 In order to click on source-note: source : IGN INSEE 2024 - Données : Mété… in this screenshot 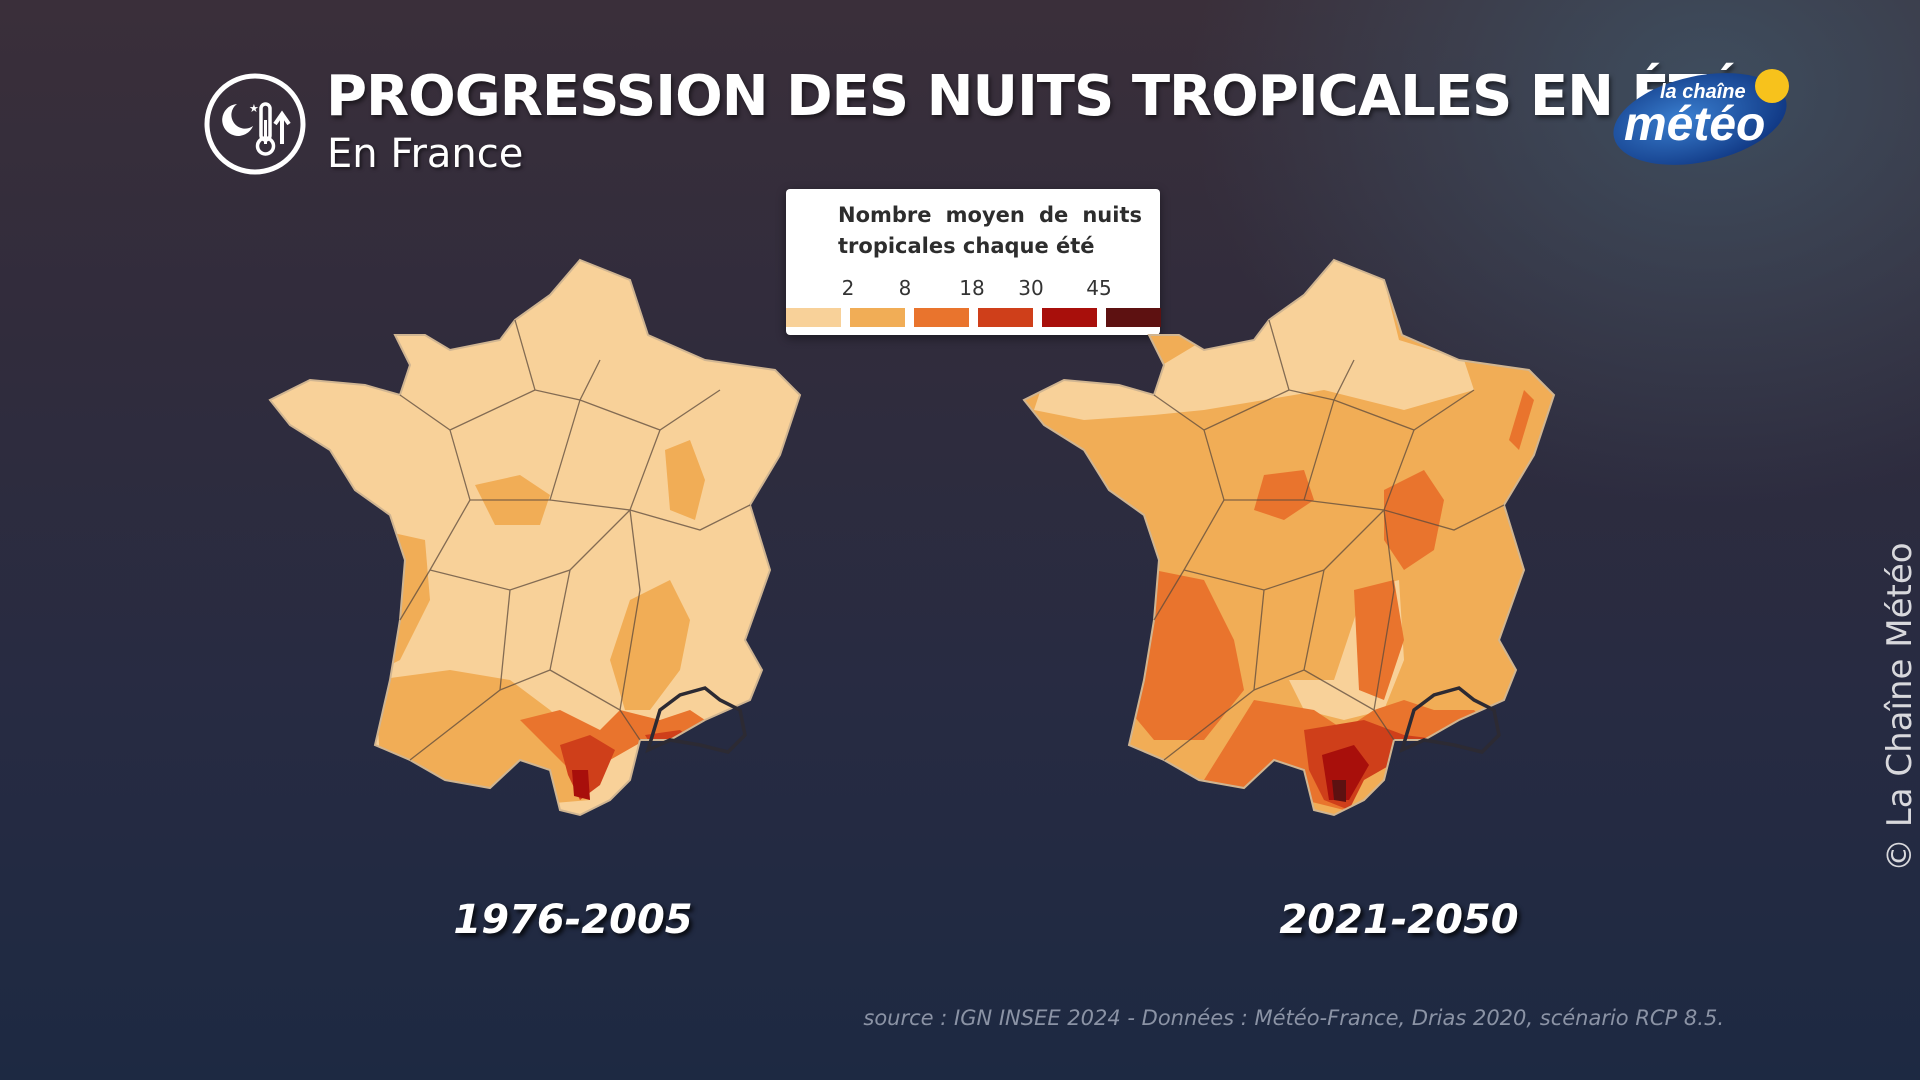, I will do `click(1293, 1018)`.